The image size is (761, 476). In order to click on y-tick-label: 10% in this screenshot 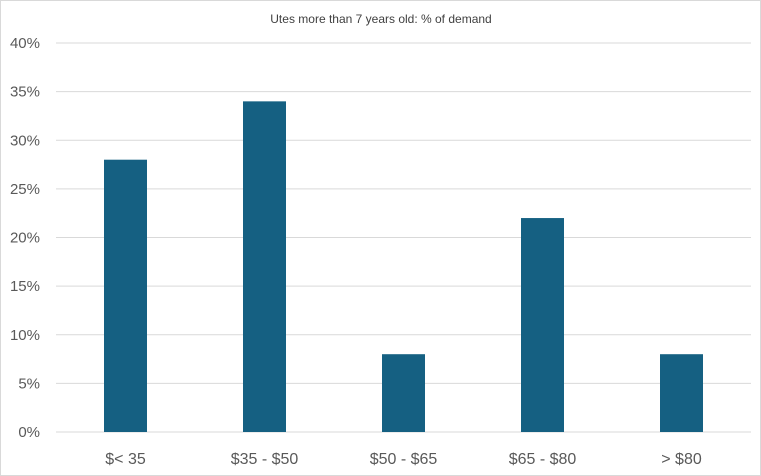, I will do `click(25, 335)`.